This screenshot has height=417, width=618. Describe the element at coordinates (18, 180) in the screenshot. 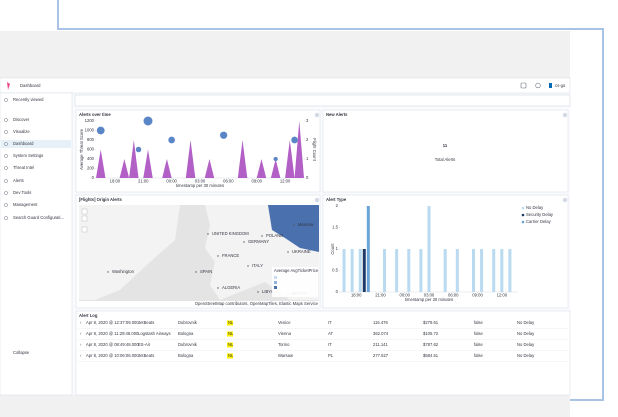

I see `nav-item: Alerts` at that location.